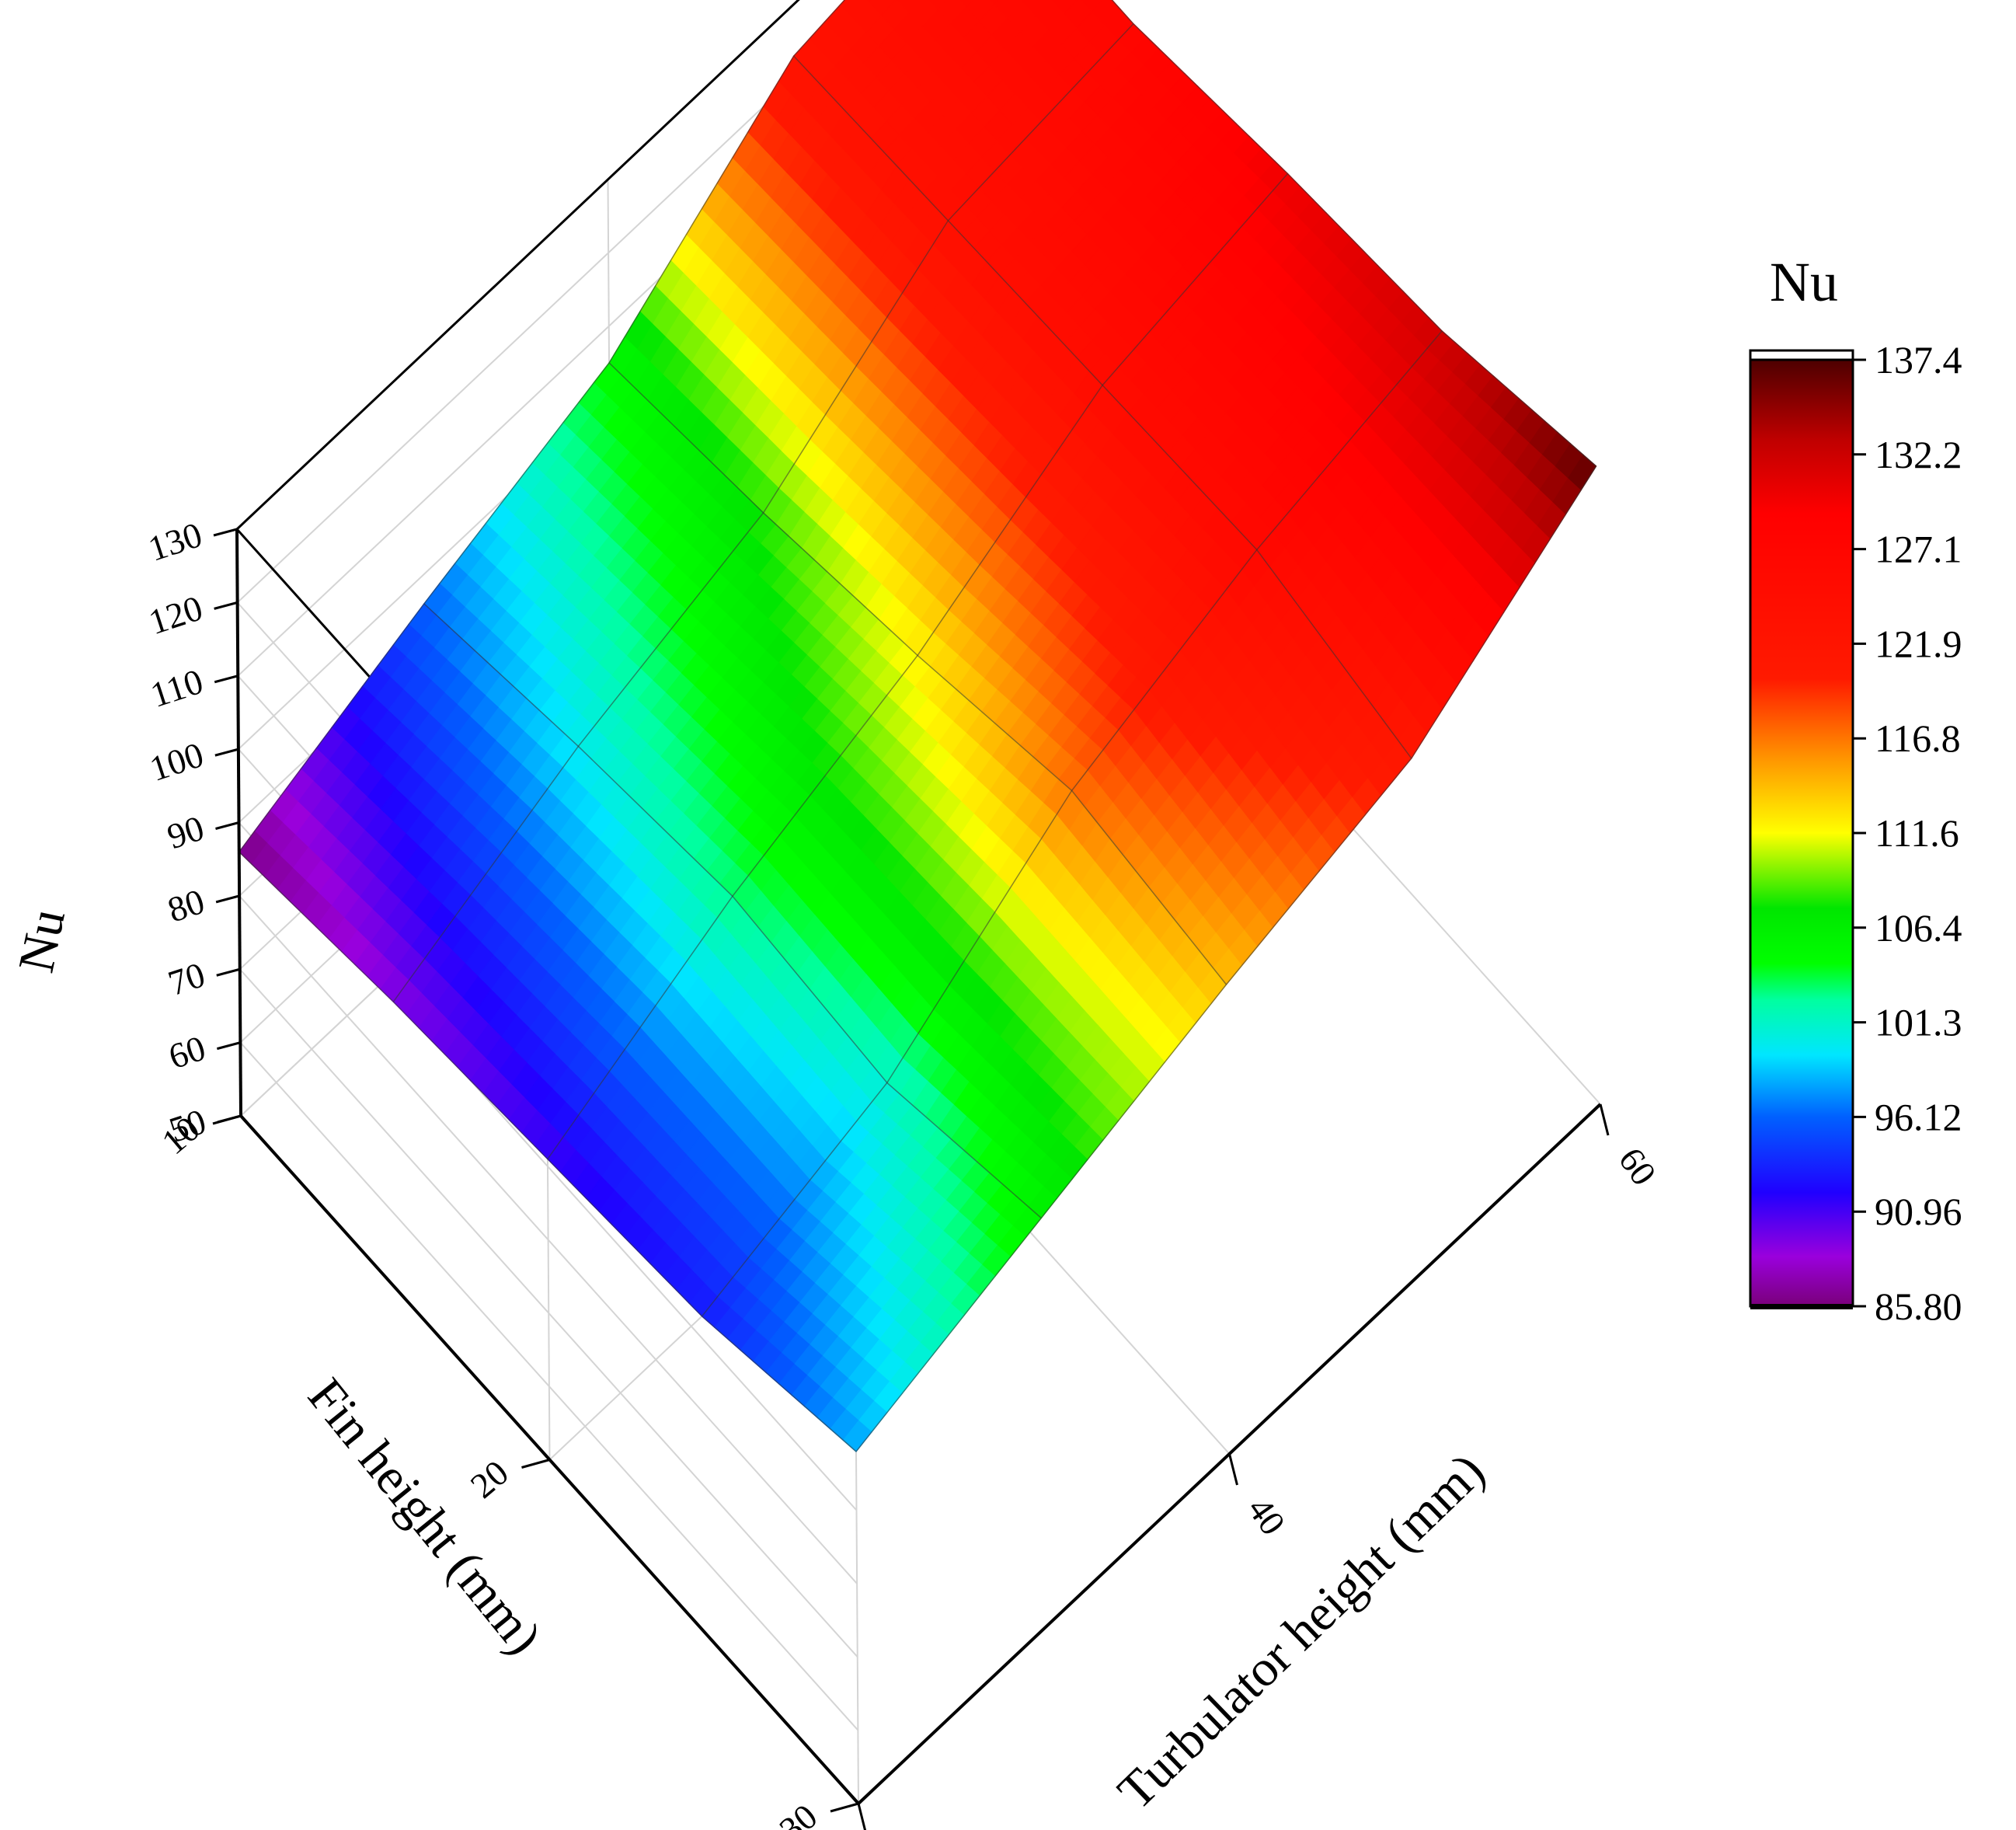 This screenshot has width=2016, height=1830. What do you see at coordinates (42, 940) in the screenshot?
I see `z-axis-title: Nu` at bounding box center [42, 940].